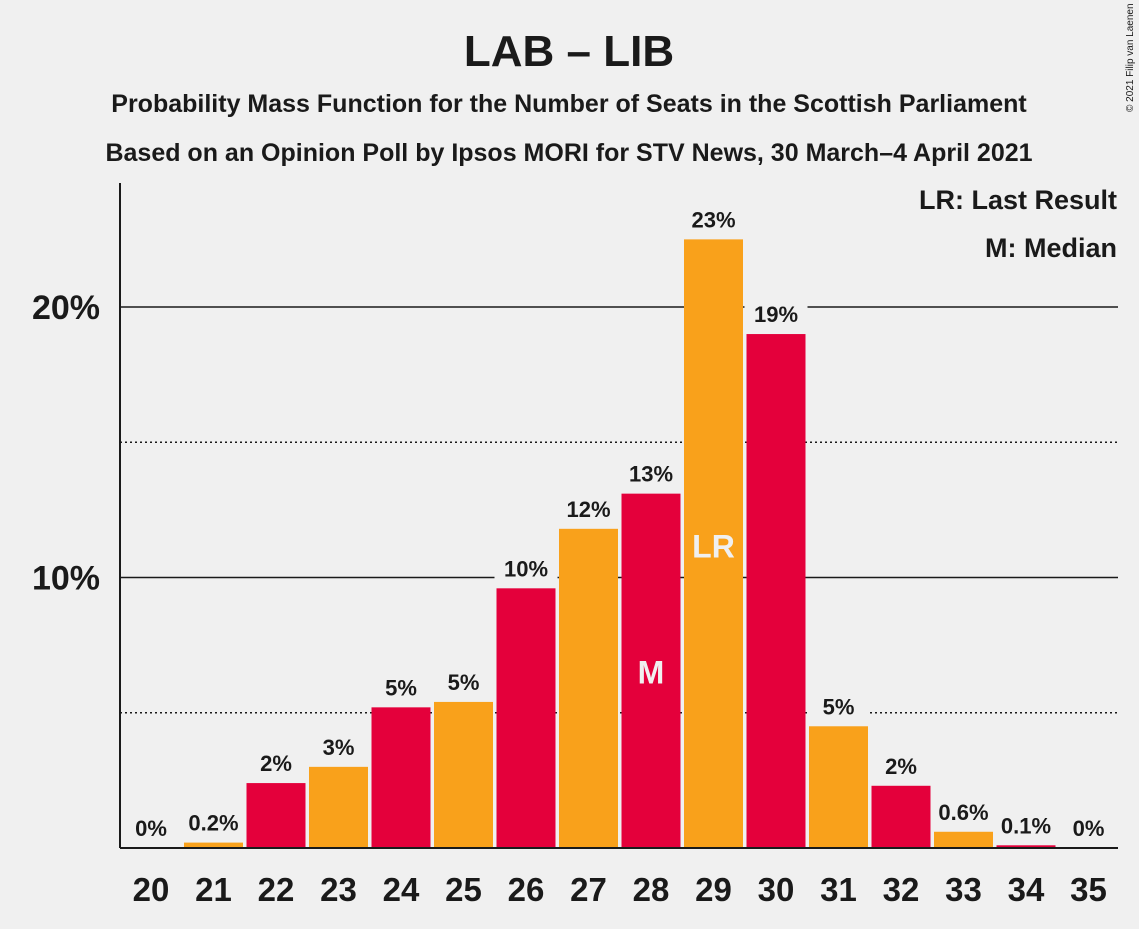  Describe the element at coordinates (151, 828) in the screenshot. I see `data-label-20: 0%` at that location.